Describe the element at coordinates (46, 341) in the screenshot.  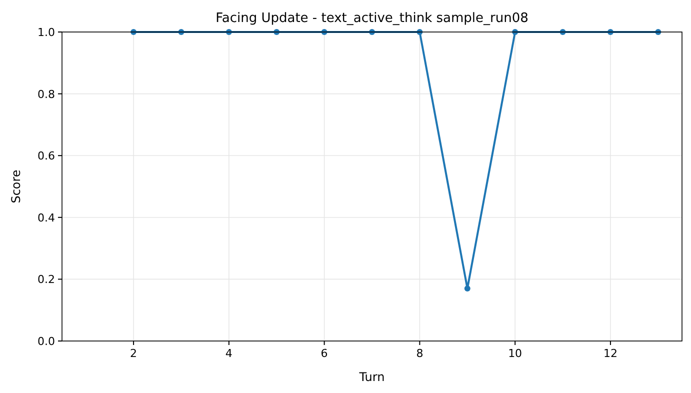
I see `y-tick-label: 0.0` at that location.